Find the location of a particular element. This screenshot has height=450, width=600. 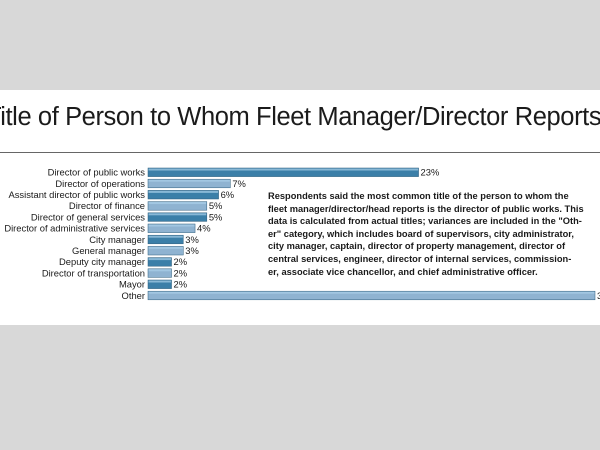

value-label: 4% is located at coordinates (204, 228).